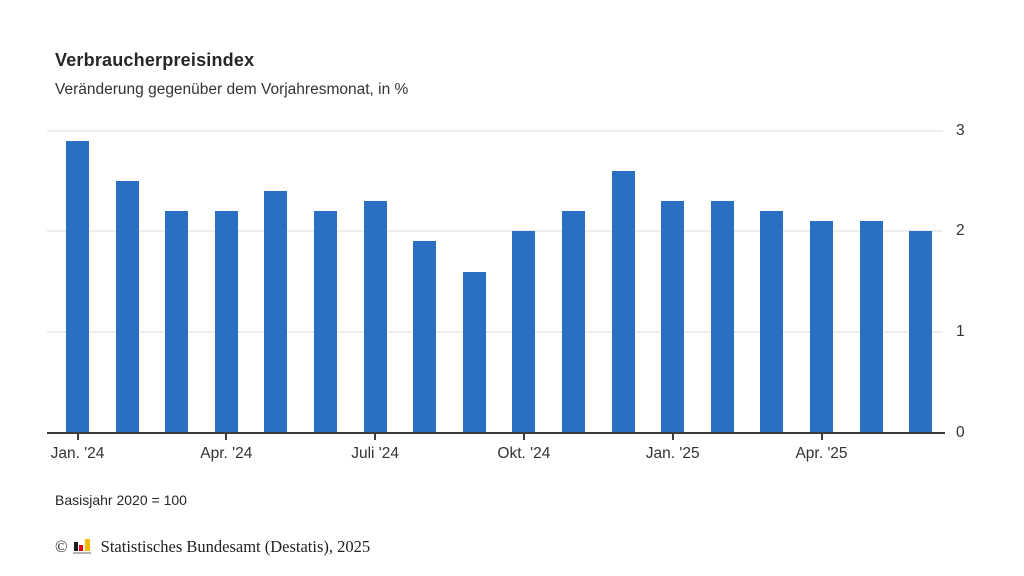 The height and width of the screenshot is (576, 1024). I want to click on bar-Feb. '25, so click(722, 316).